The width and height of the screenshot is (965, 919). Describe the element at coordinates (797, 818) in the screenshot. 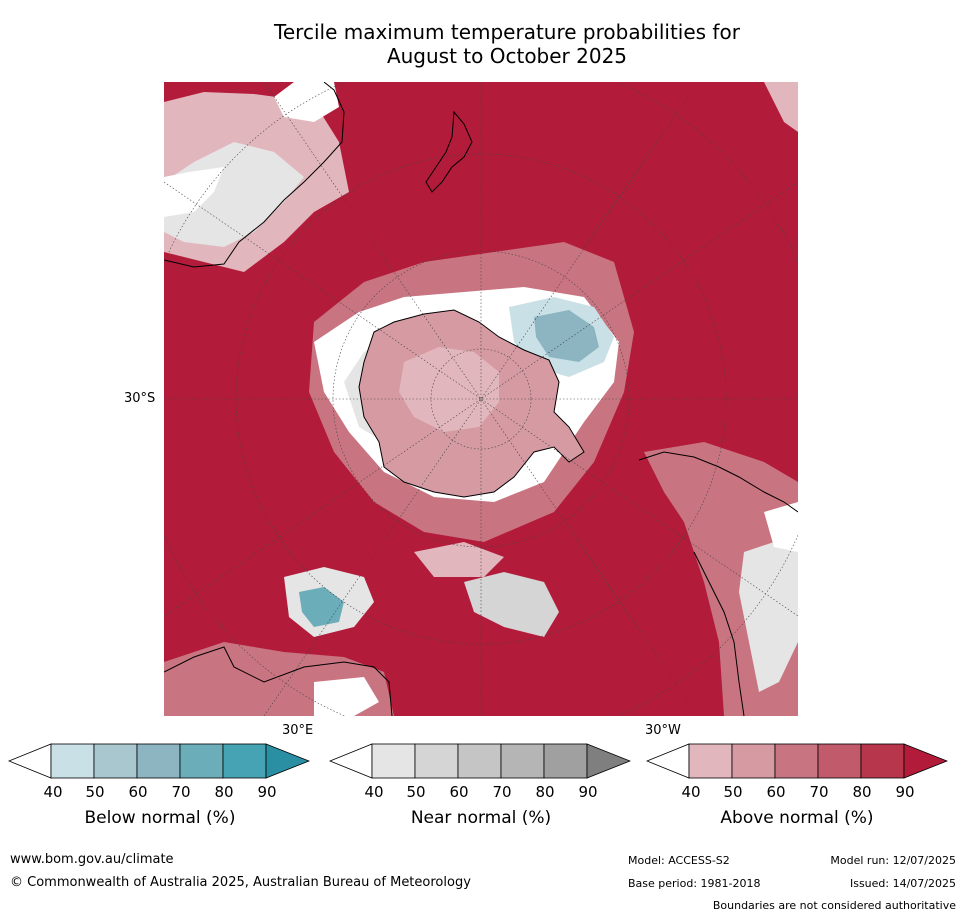

I see `colorbar-above-label: Above normal (%)` at that location.